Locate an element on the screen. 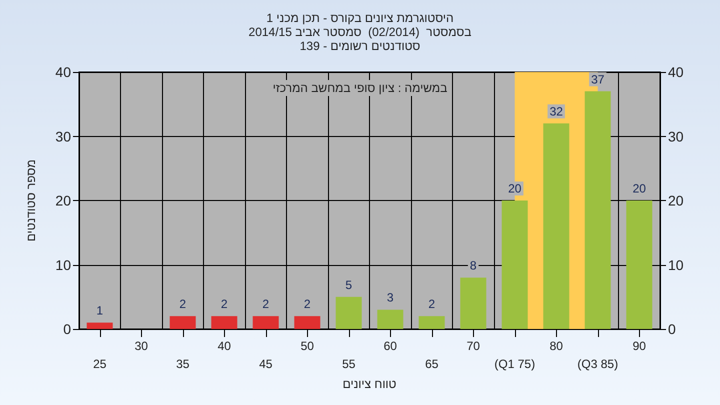 This screenshot has height=405, width=720. x-tick-label: 30 is located at coordinates (141, 346).